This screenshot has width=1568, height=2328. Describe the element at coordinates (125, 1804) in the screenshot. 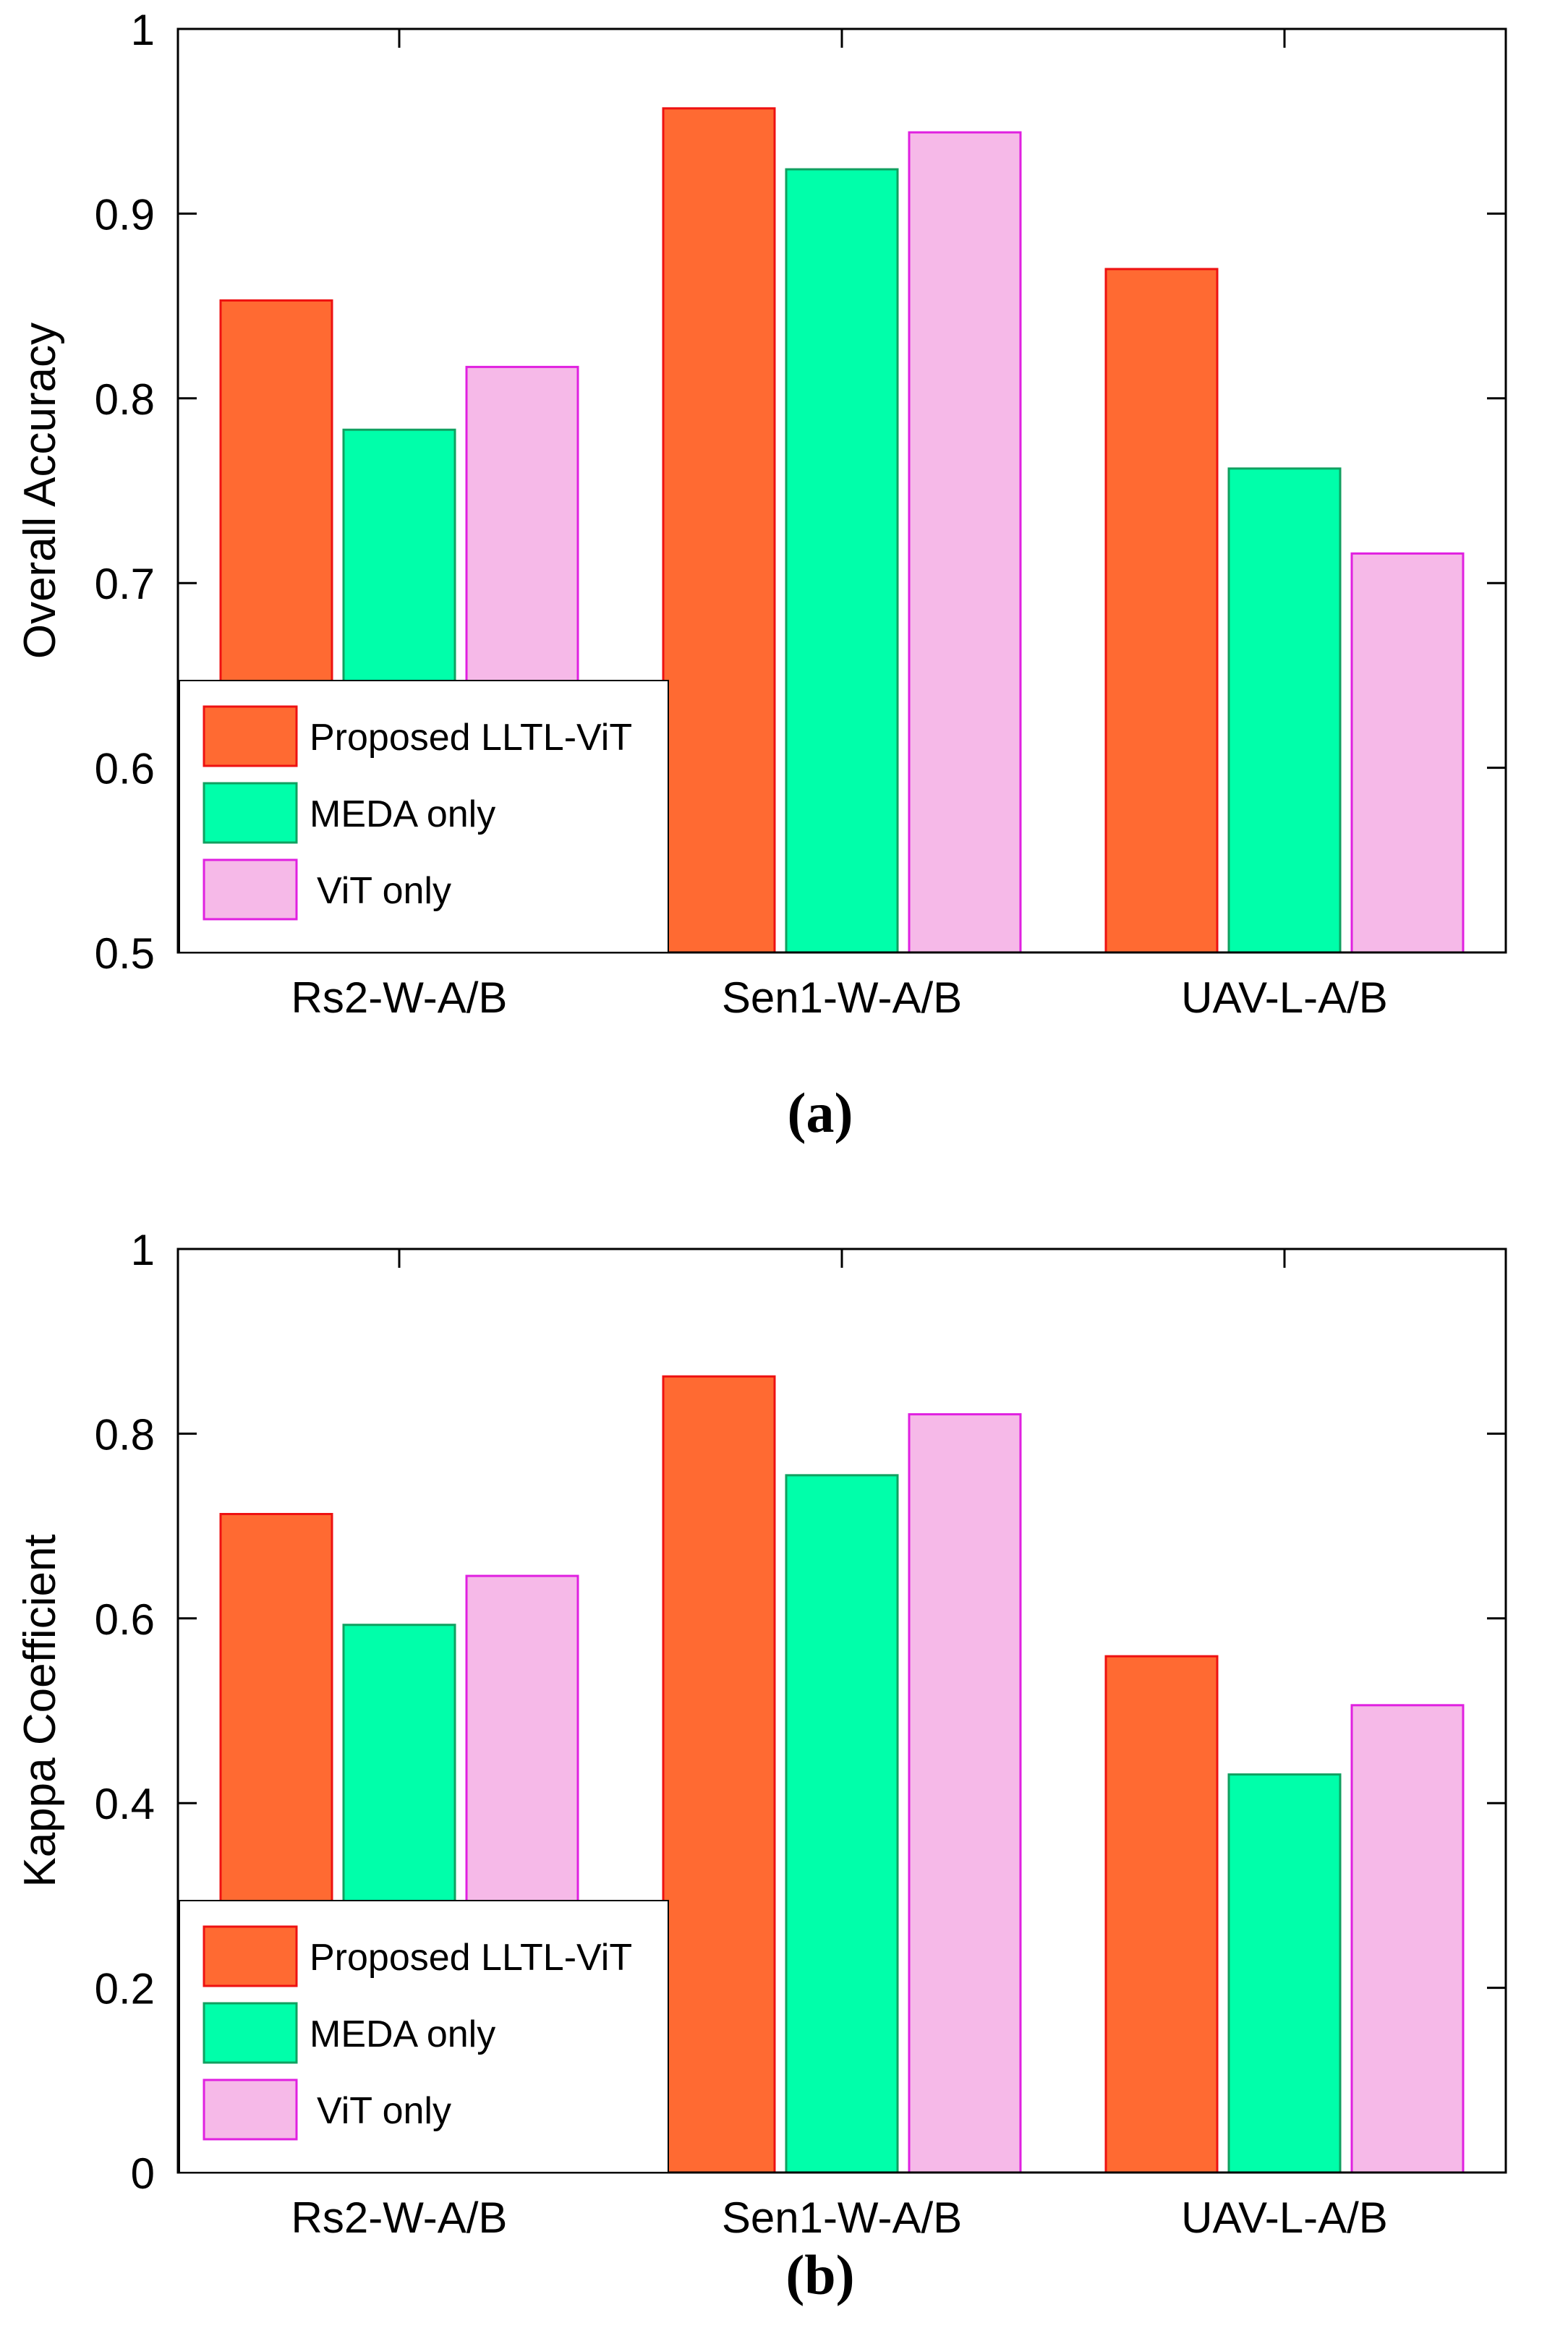

I see `y-tick-label: 0.4` at that location.